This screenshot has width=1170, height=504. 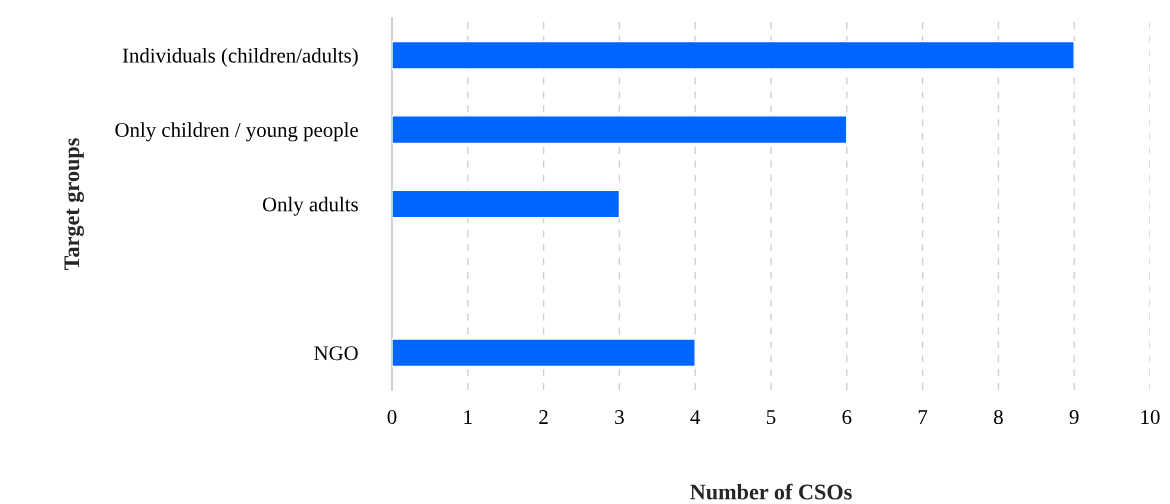 I want to click on x-tick-label: 10, so click(x=1150, y=417).